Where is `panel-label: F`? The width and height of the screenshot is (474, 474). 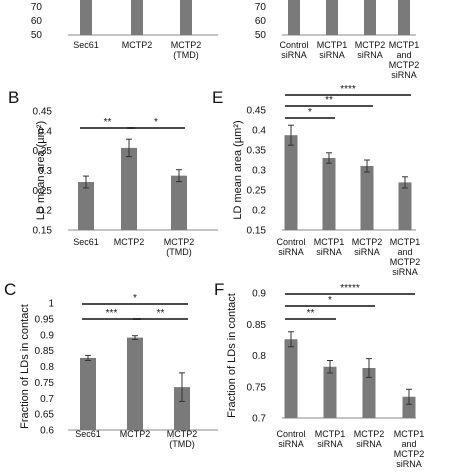
panel-label: F is located at coordinates (219, 289).